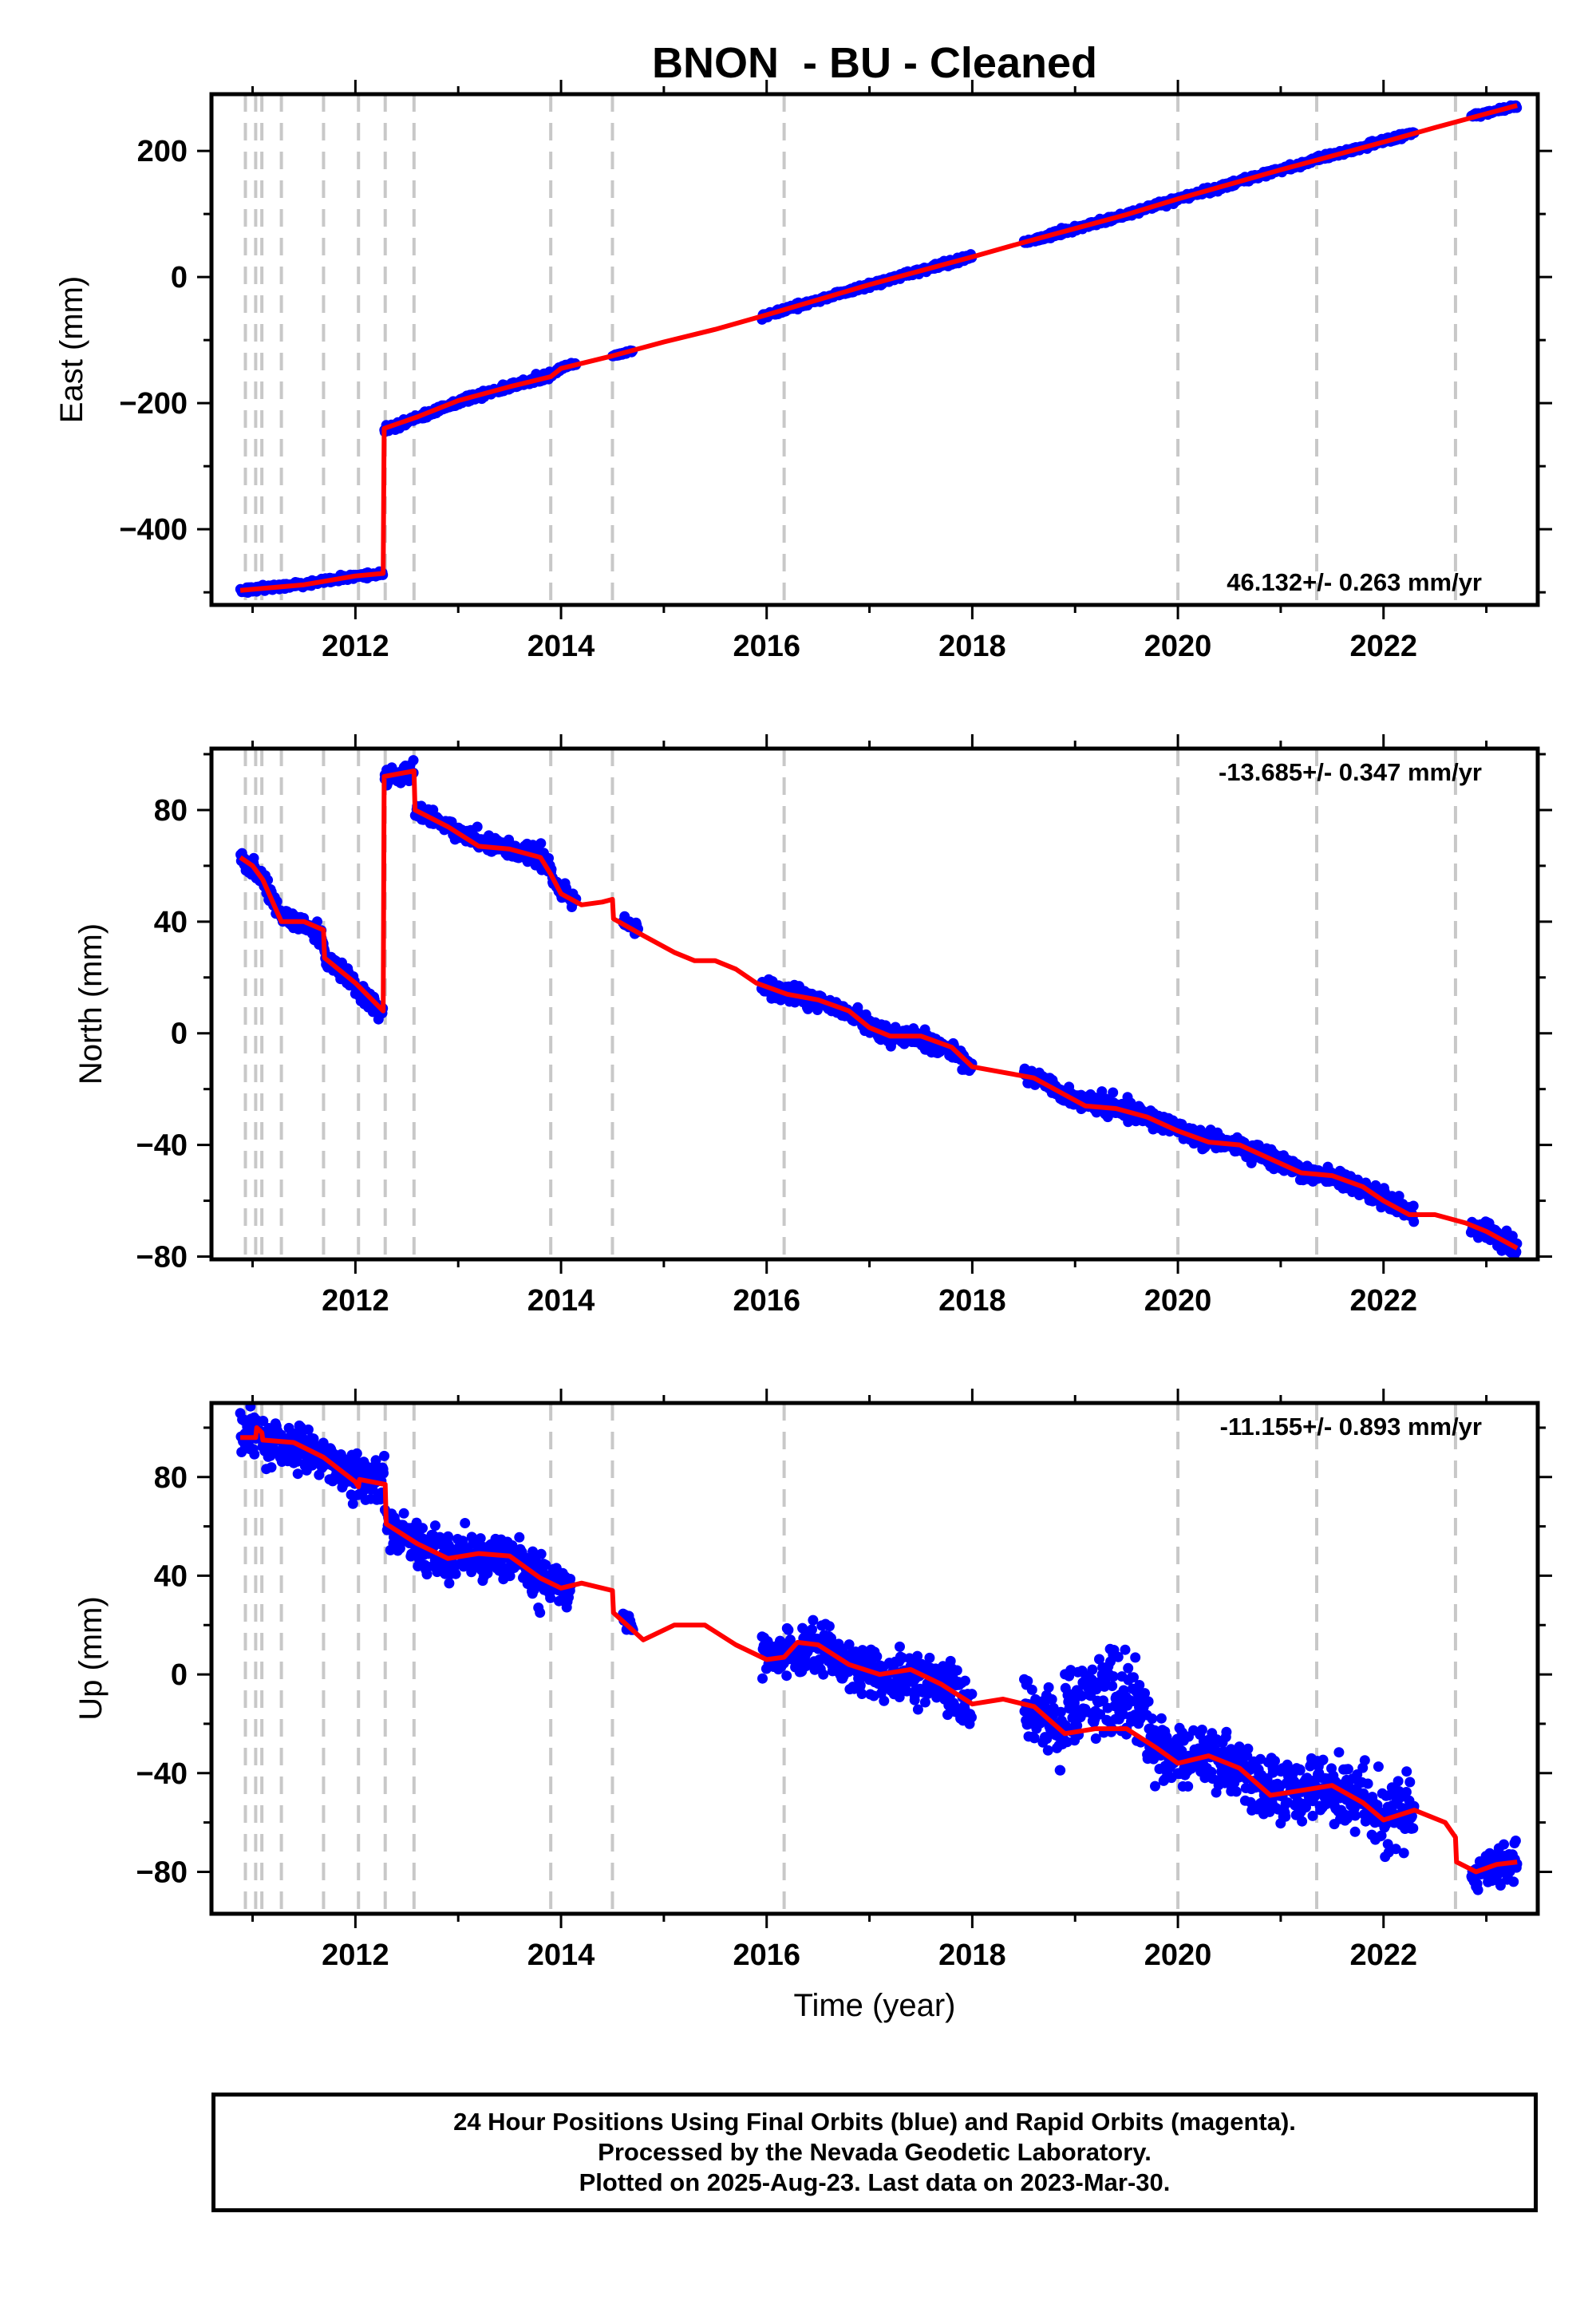 The width and height of the screenshot is (1596, 2316). Describe the element at coordinates (179, 1034) in the screenshot. I see `y-tick-label: 0` at that location.